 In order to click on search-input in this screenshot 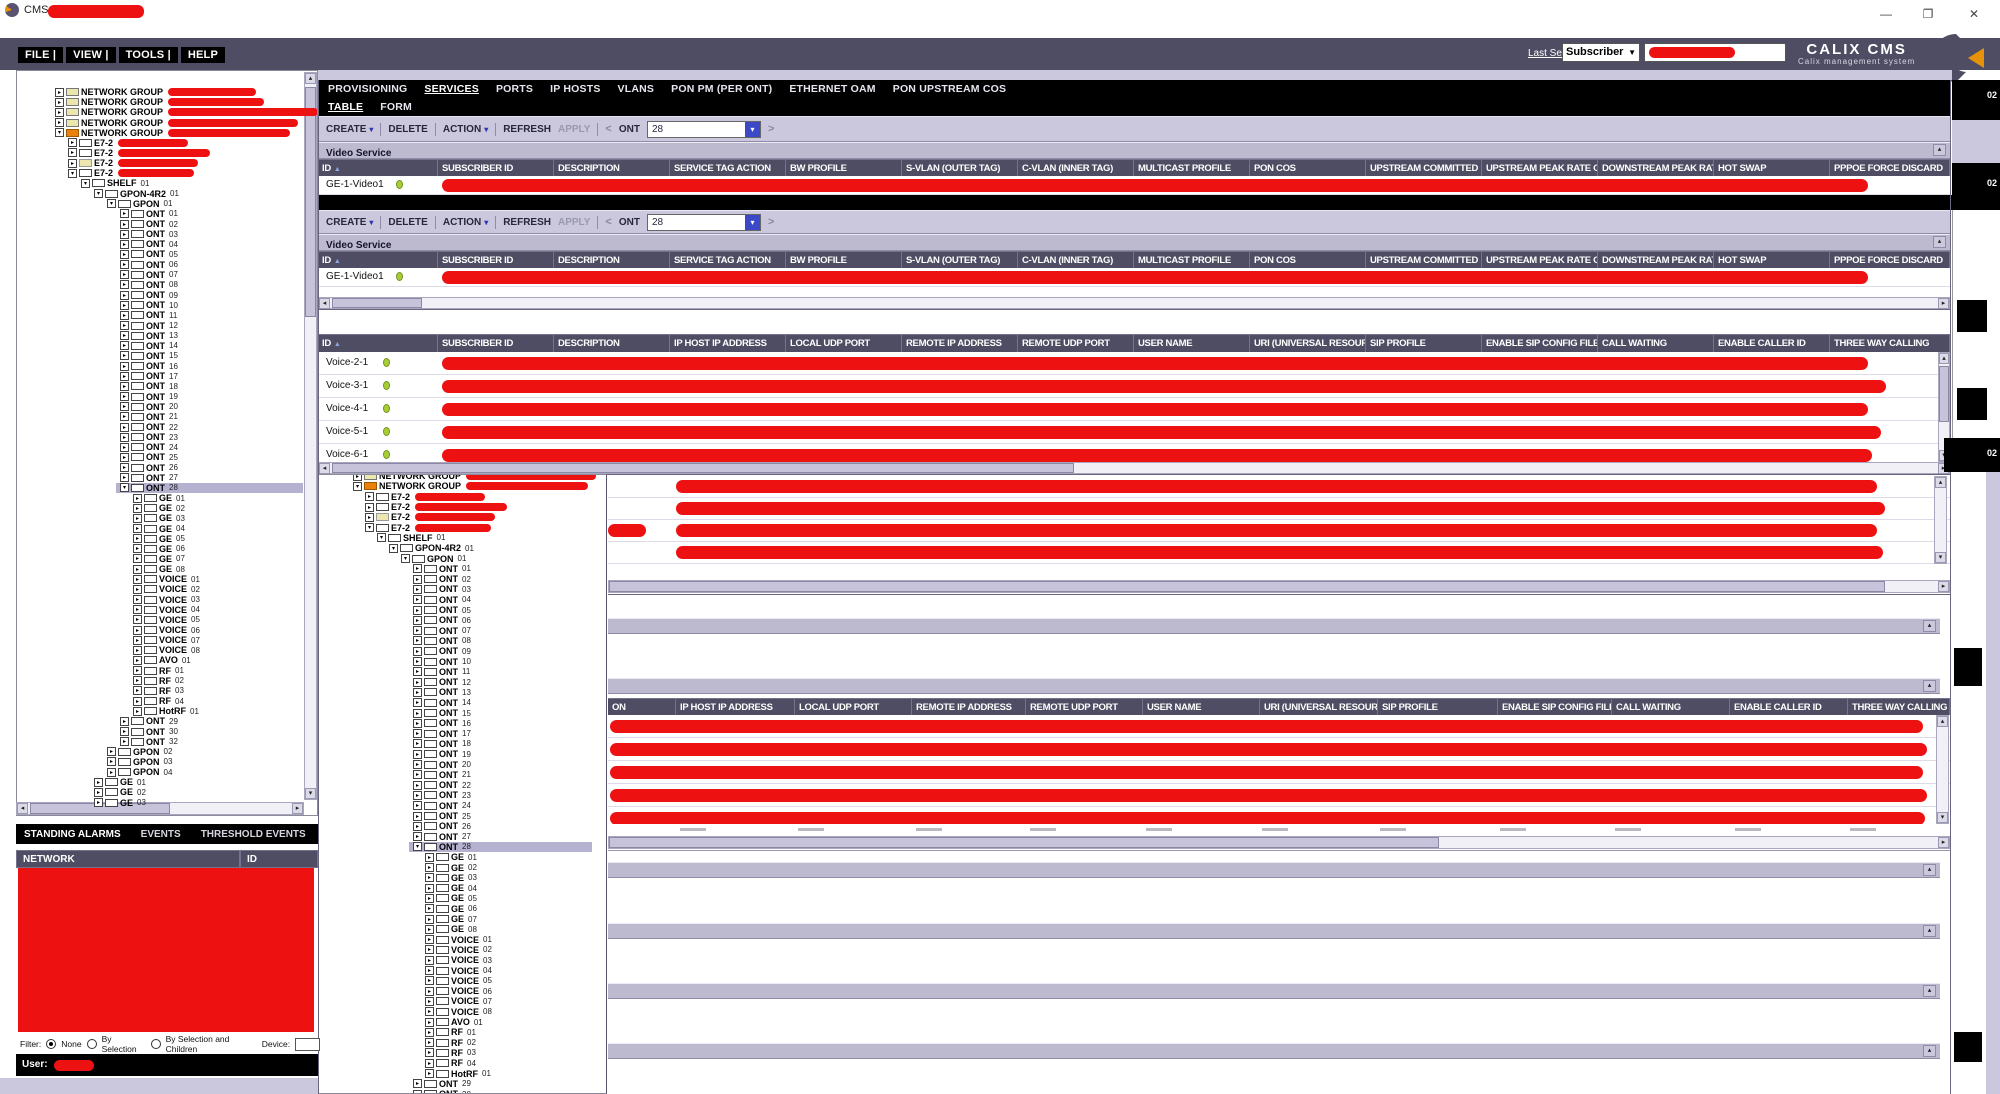, I will do `click(1715, 52)`.